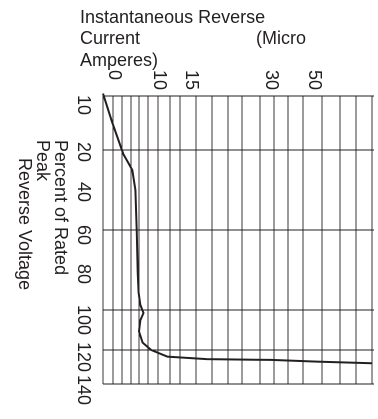 Image resolution: width=378 pixels, height=419 pixels. I want to click on x-tick-label-0: 0, so click(115, 75).